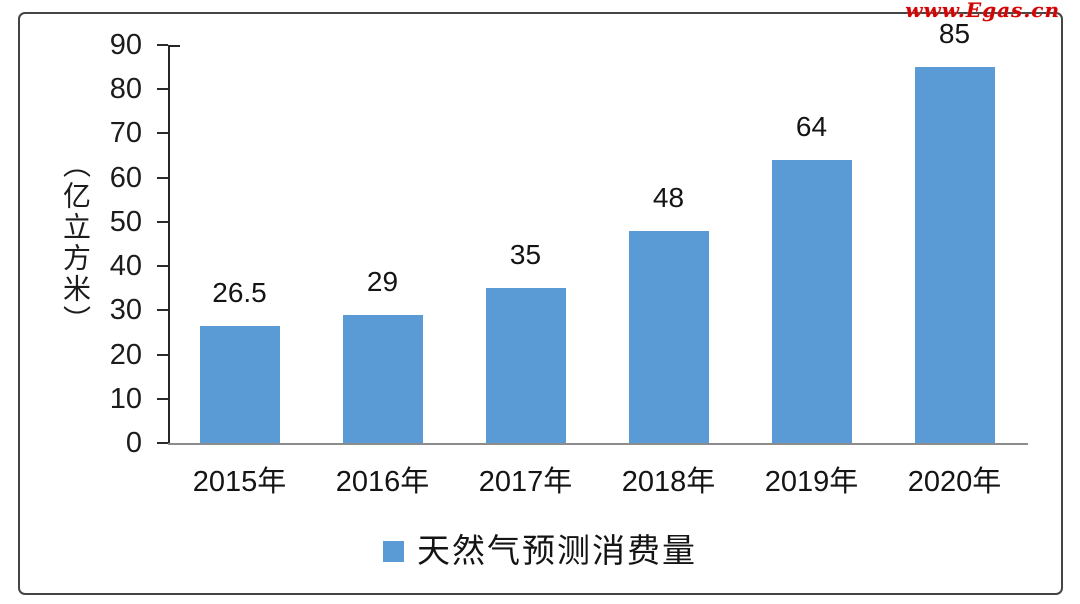 The image size is (1080, 604). What do you see at coordinates (175, 46) in the screenshot?
I see `y-axis-top-tick` at bounding box center [175, 46].